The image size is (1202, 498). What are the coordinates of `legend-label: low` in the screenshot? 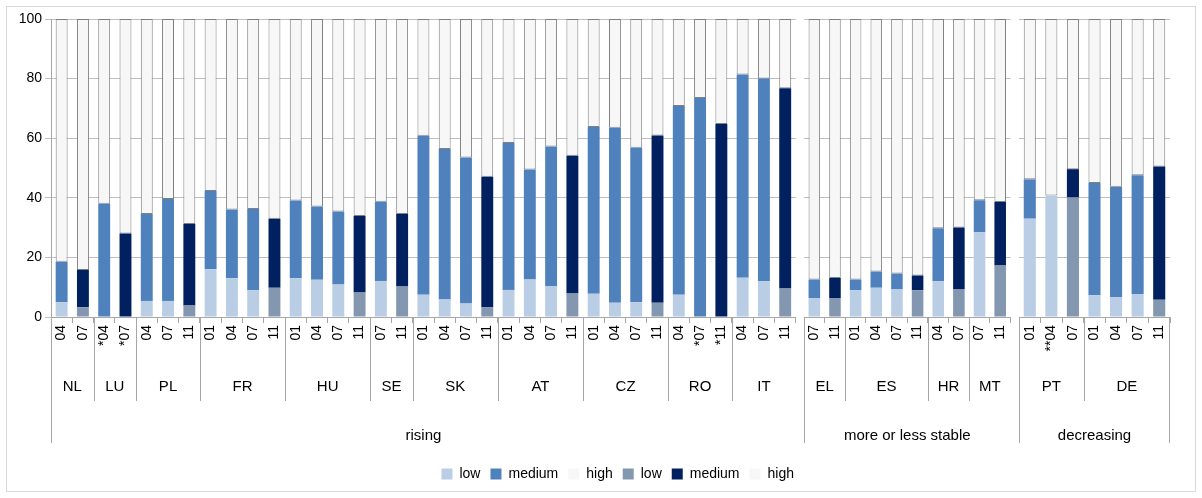 It's located at (470, 472).